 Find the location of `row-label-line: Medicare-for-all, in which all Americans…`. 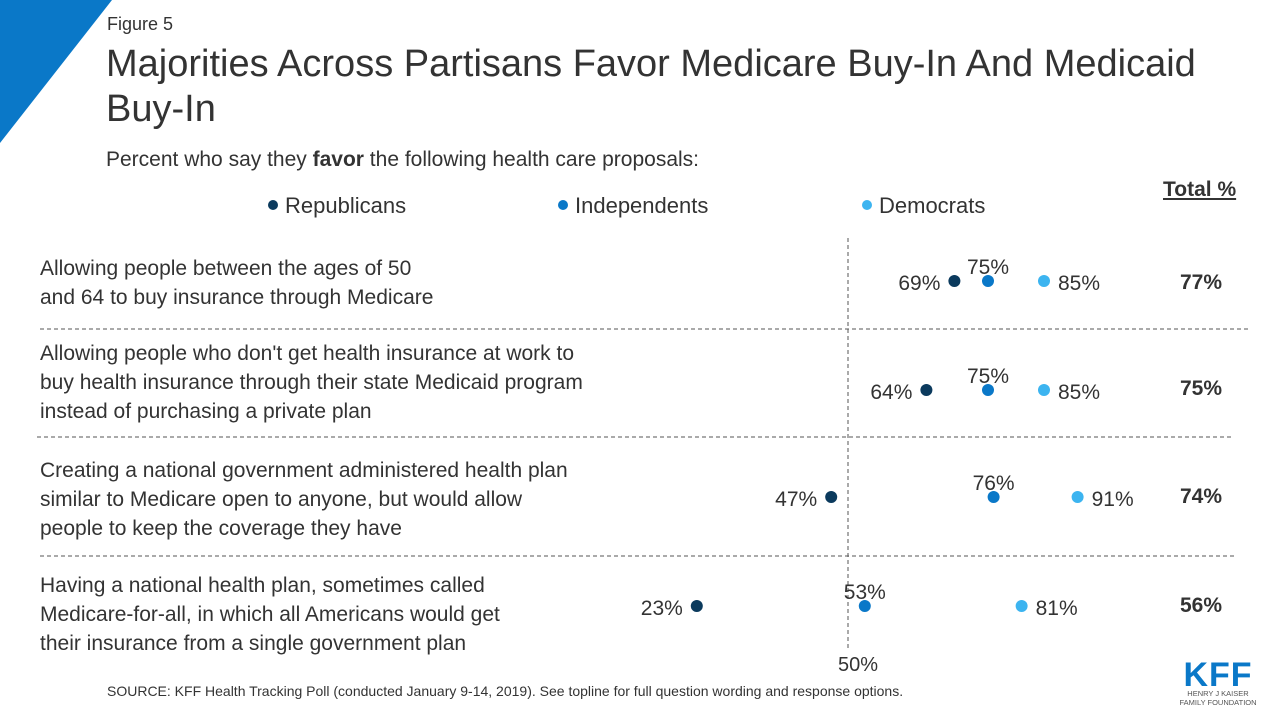

row-label-line: Medicare-for-all, in which all Americans… is located at coordinates (270, 614).